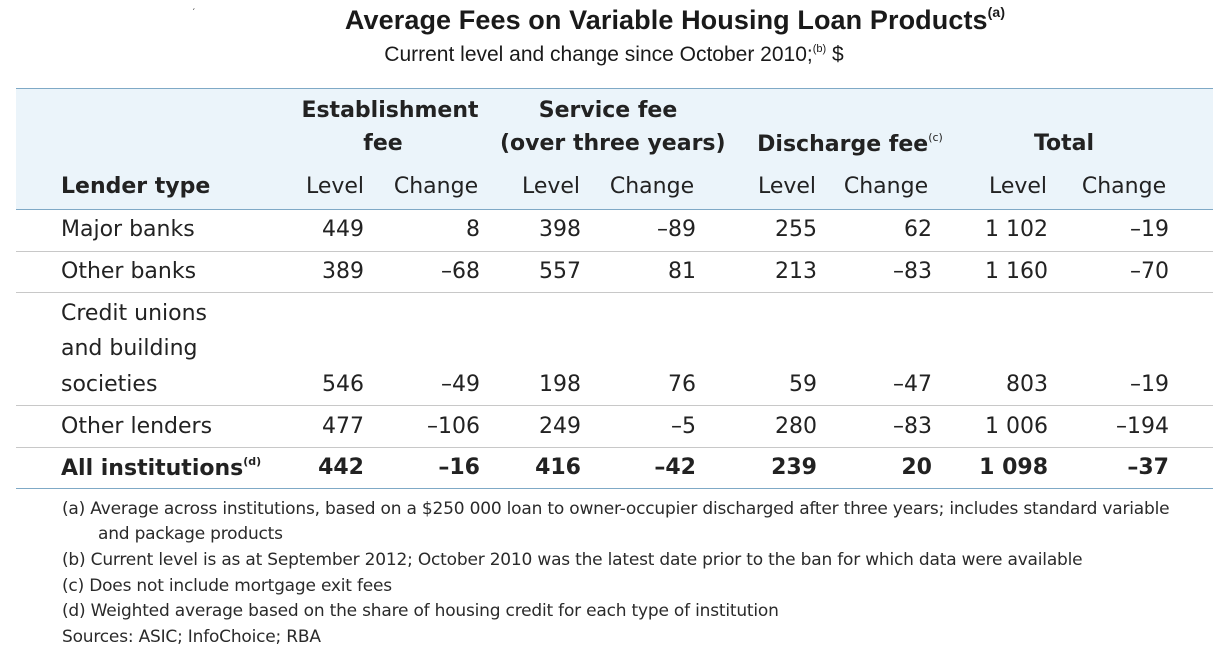 The width and height of the screenshot is (1222, 659). What do you see at coordinates (1064, 143) in the screenshot?
I see `header-total: Total` at bounding box center [1064, 143].